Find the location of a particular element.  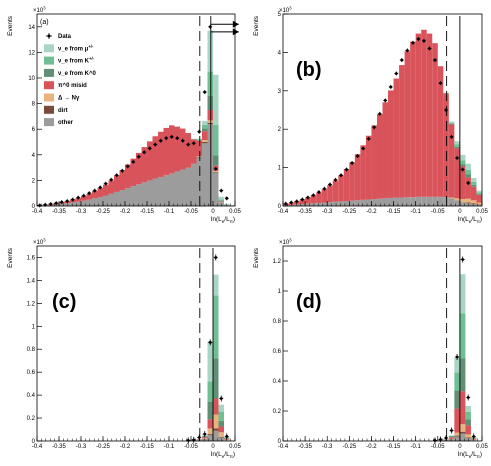

y-tick-label: 14 is located at coordinates (31, 28).